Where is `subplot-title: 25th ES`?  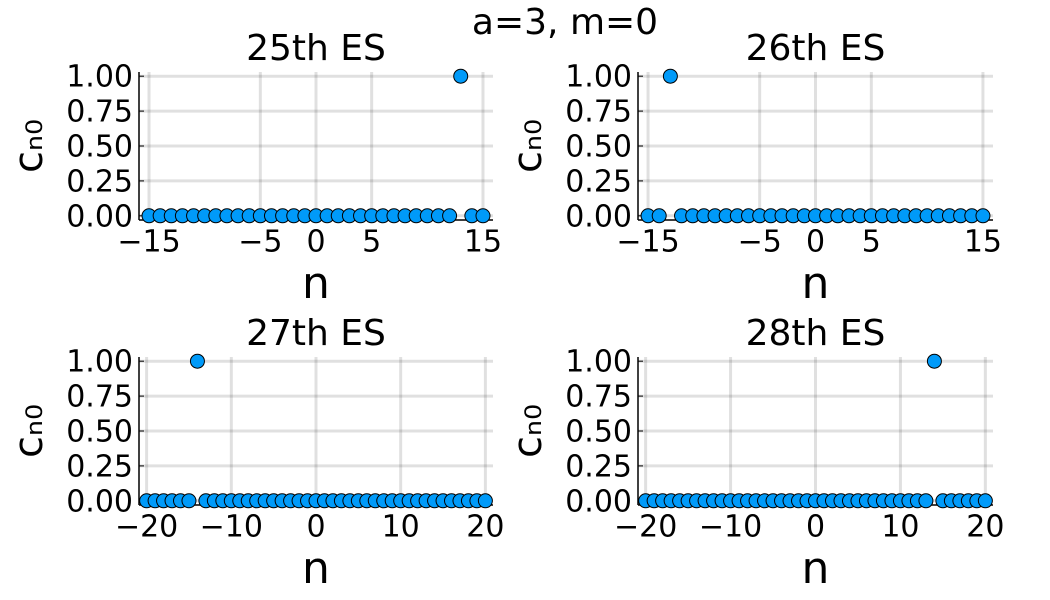 subplot-title: 25th ES is located at coordinates (316, 48).